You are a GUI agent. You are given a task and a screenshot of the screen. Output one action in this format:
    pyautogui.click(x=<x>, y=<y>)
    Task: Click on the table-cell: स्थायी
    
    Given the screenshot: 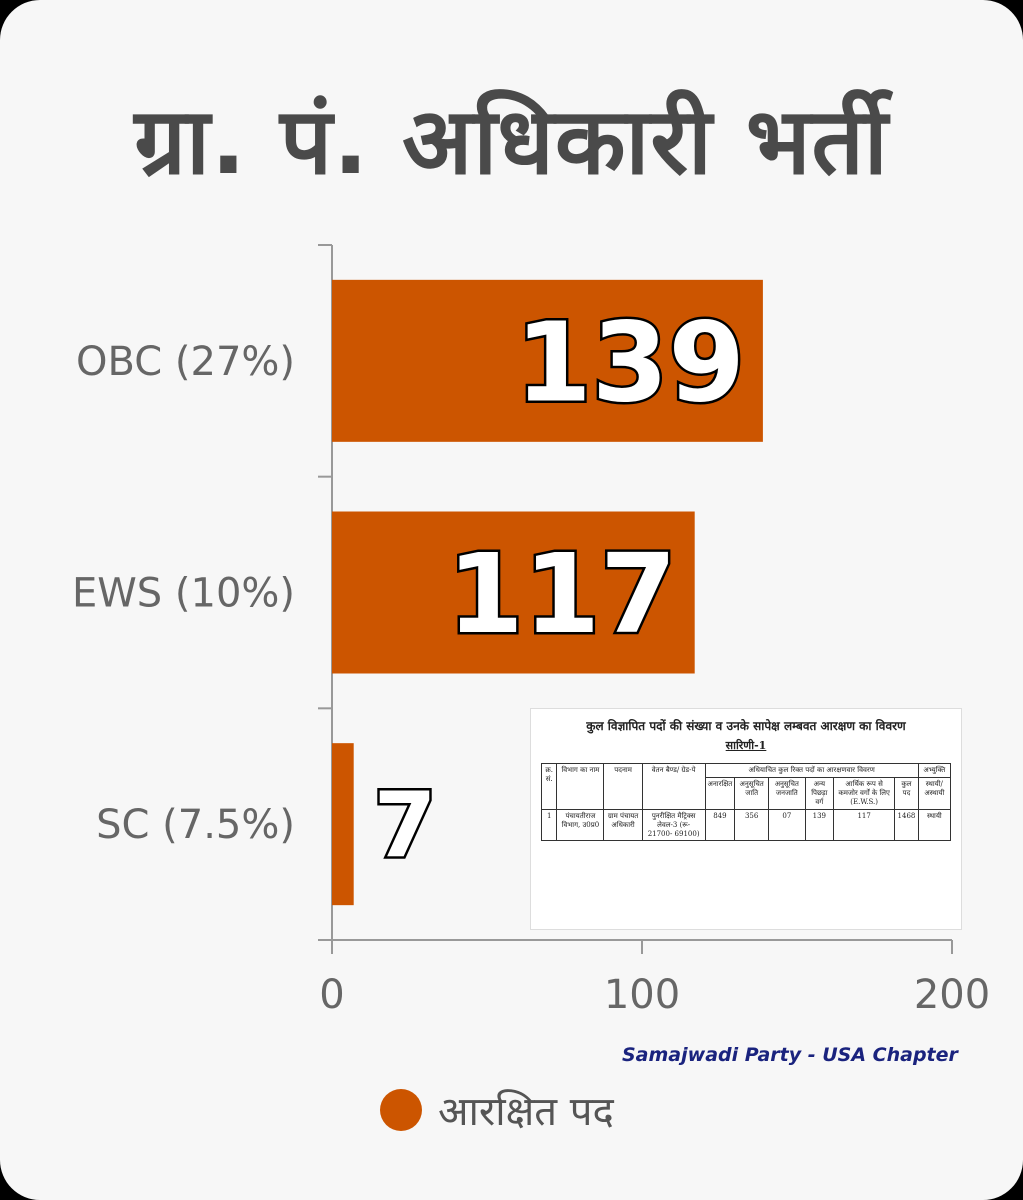 What is the action you would take?
    pyautogui.click(x=934, y=825)
    